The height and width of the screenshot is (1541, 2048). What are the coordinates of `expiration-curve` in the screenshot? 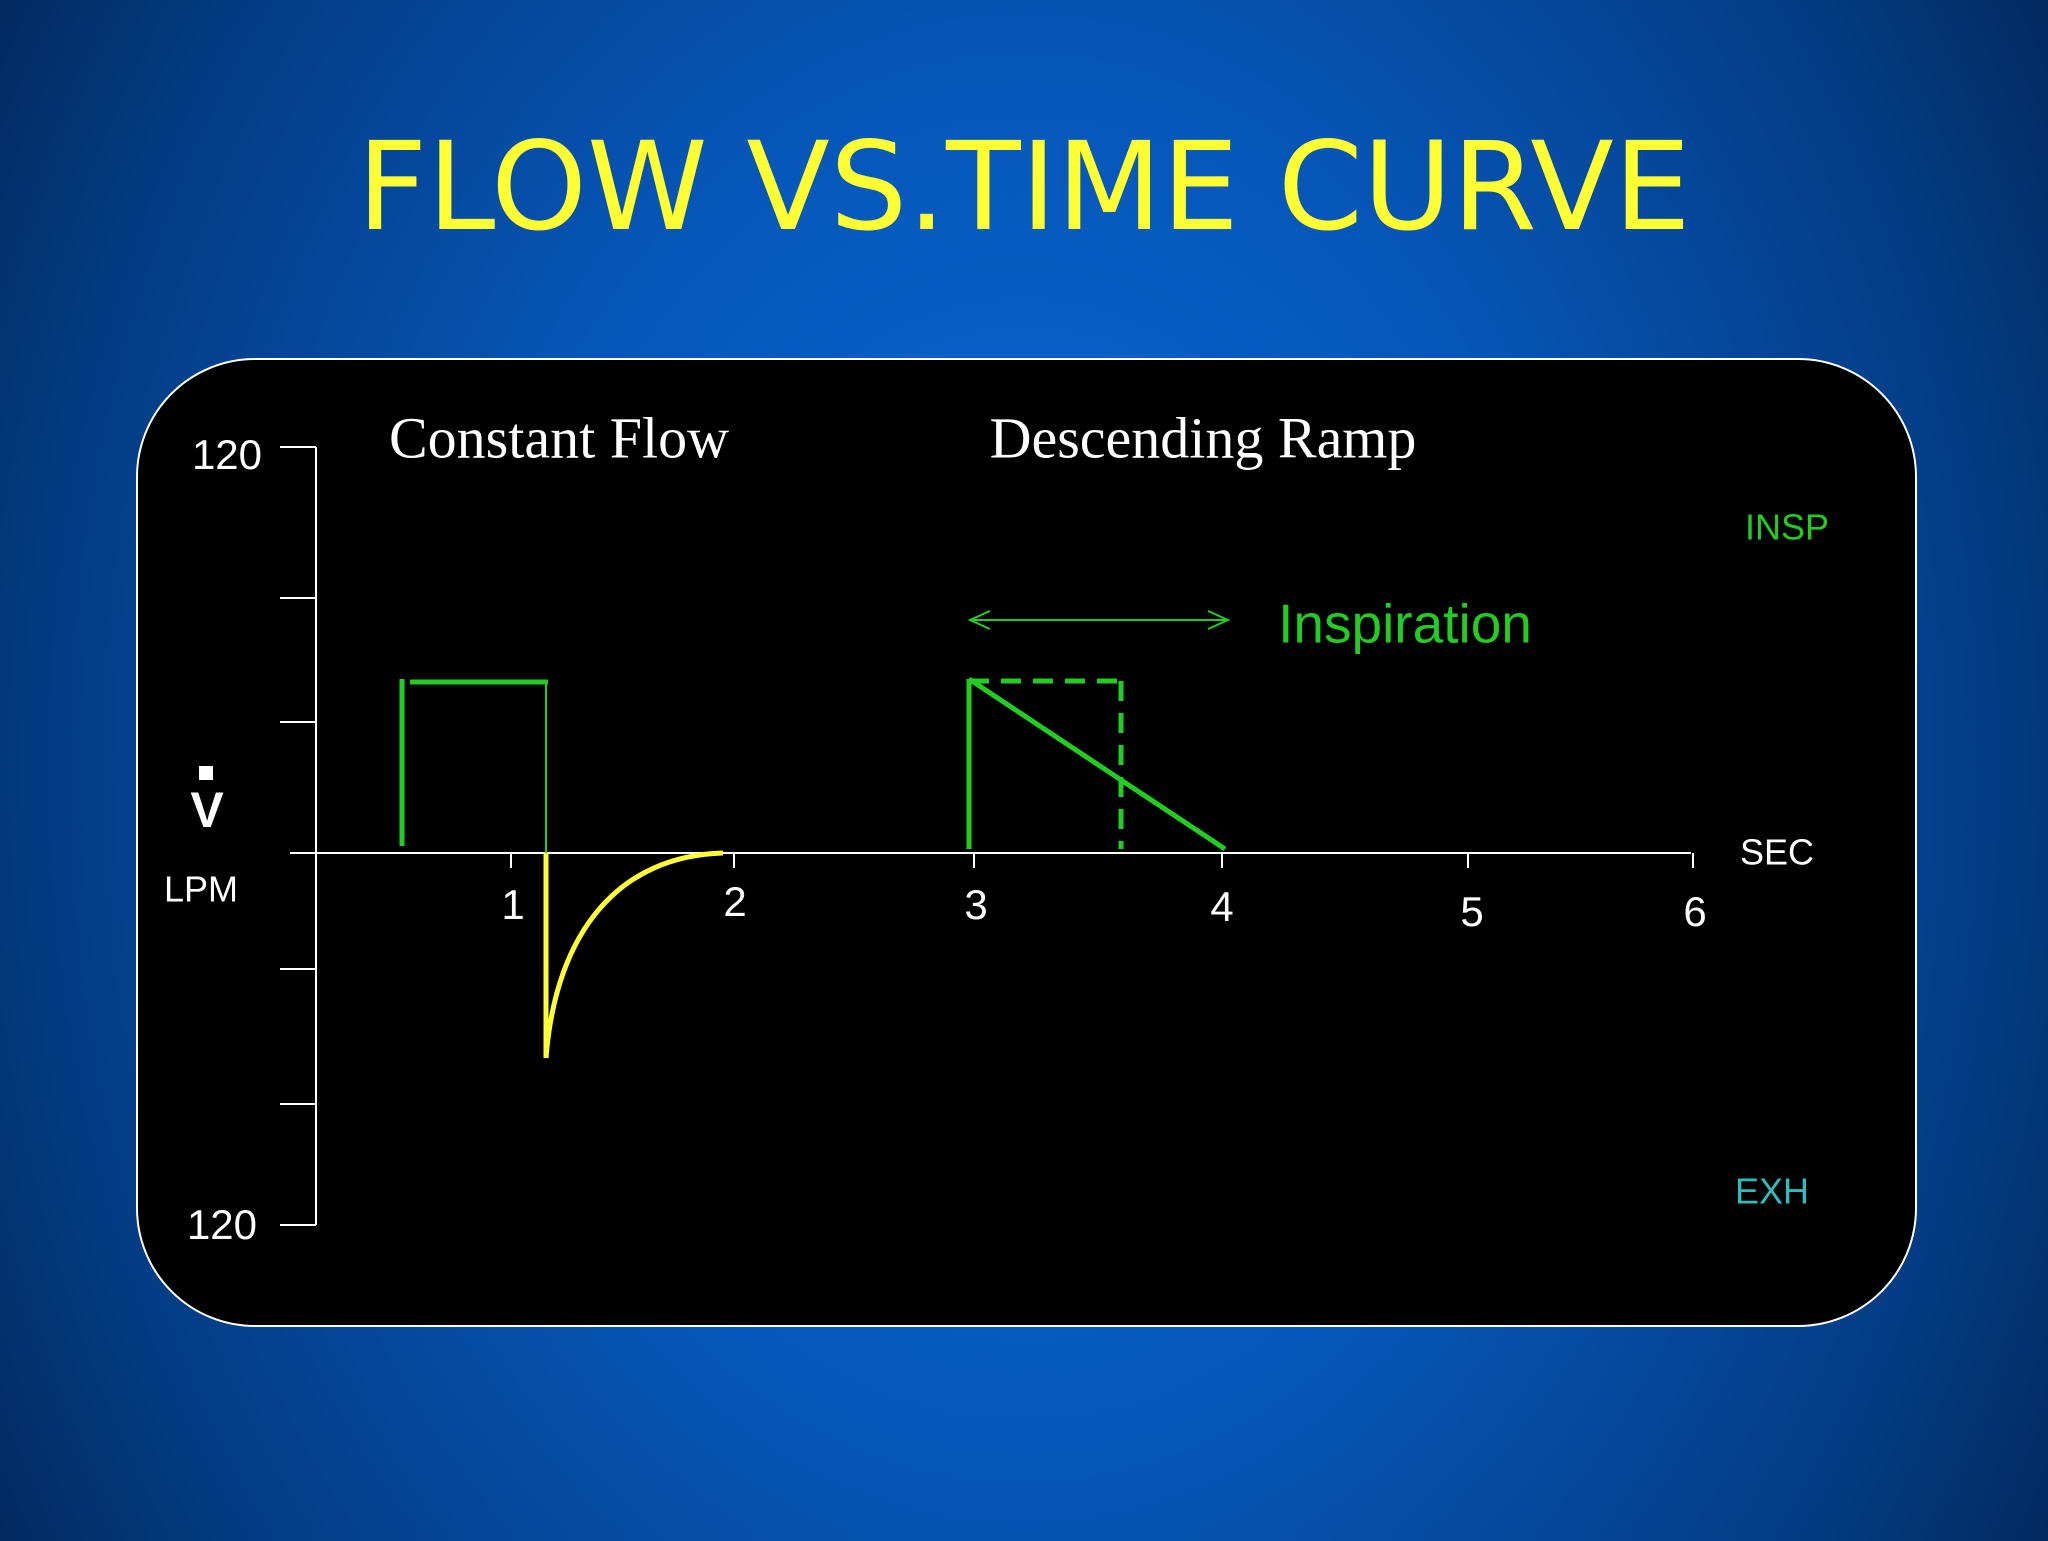 It's located at (633, 954).